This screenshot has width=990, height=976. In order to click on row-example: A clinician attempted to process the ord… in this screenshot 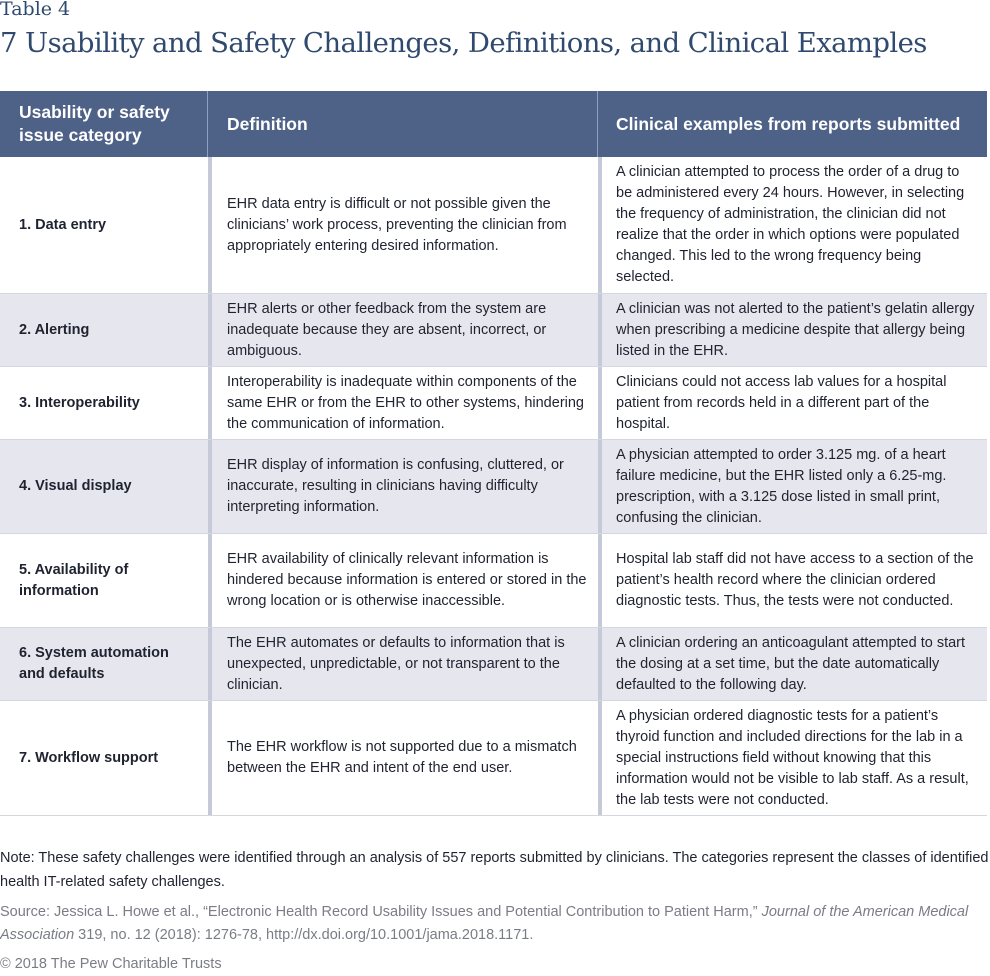, I will do `click(790, 224)`.